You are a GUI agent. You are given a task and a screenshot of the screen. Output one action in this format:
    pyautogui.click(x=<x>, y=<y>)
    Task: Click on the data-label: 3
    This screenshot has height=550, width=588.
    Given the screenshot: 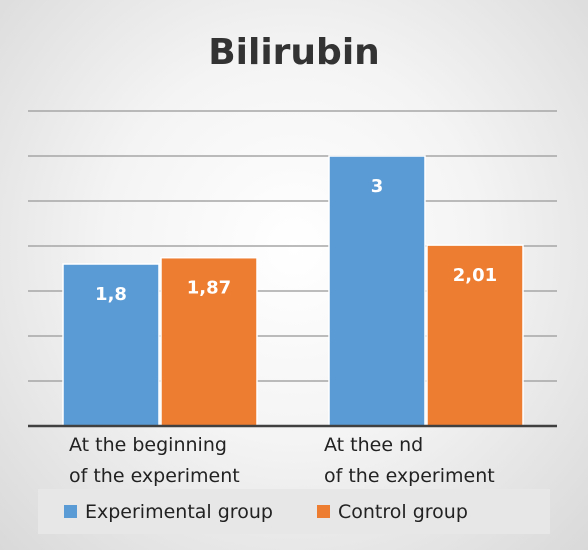 What is the action you would take?
    pyautogui.click(x=377, y=186)
    